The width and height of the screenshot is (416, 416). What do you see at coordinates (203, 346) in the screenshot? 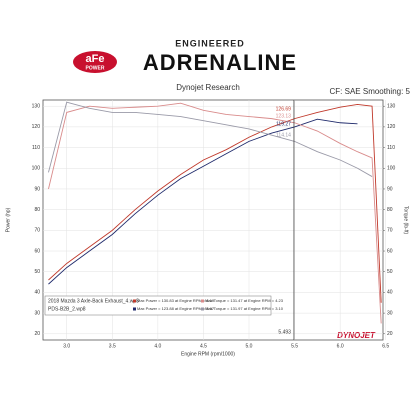
I see `x-tick-label: 4.5` at bounding box center [203, 346].